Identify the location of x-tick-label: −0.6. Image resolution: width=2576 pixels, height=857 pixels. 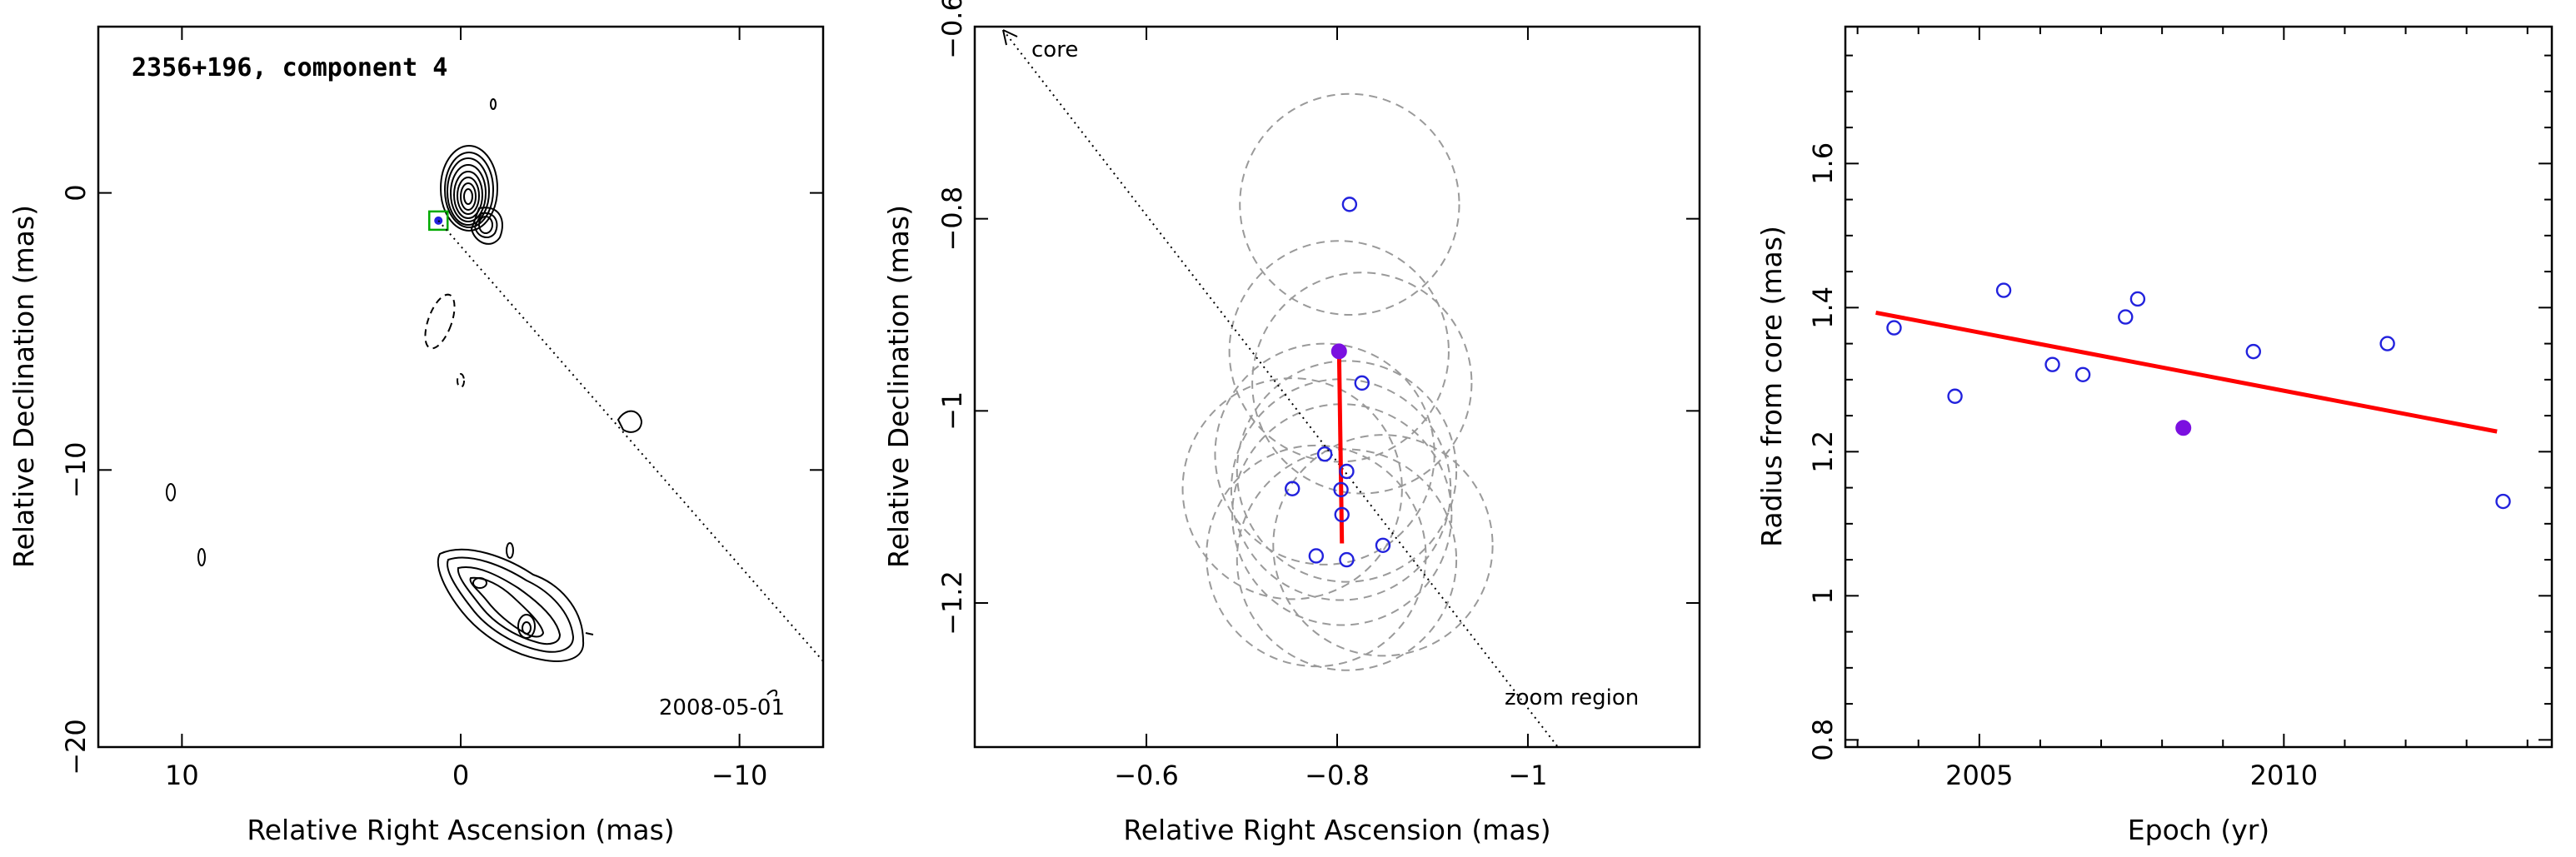
(1146, 776).